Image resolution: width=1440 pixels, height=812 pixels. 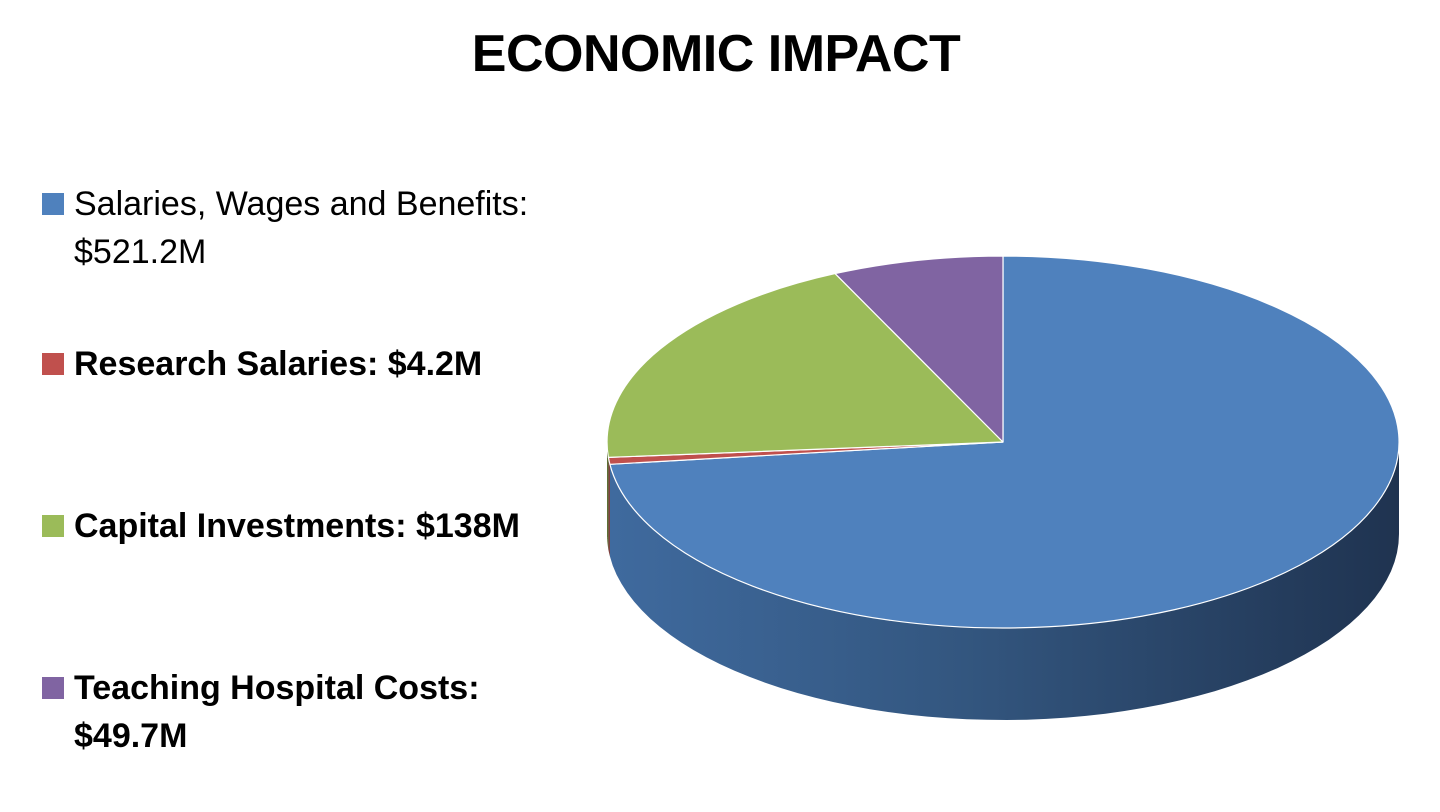 What do you see at coordinates (278, 364) in the screenshot?
I see `legend-label-research-salaries: Research Salaries: $4.2M` at bounding box center [278, 364].